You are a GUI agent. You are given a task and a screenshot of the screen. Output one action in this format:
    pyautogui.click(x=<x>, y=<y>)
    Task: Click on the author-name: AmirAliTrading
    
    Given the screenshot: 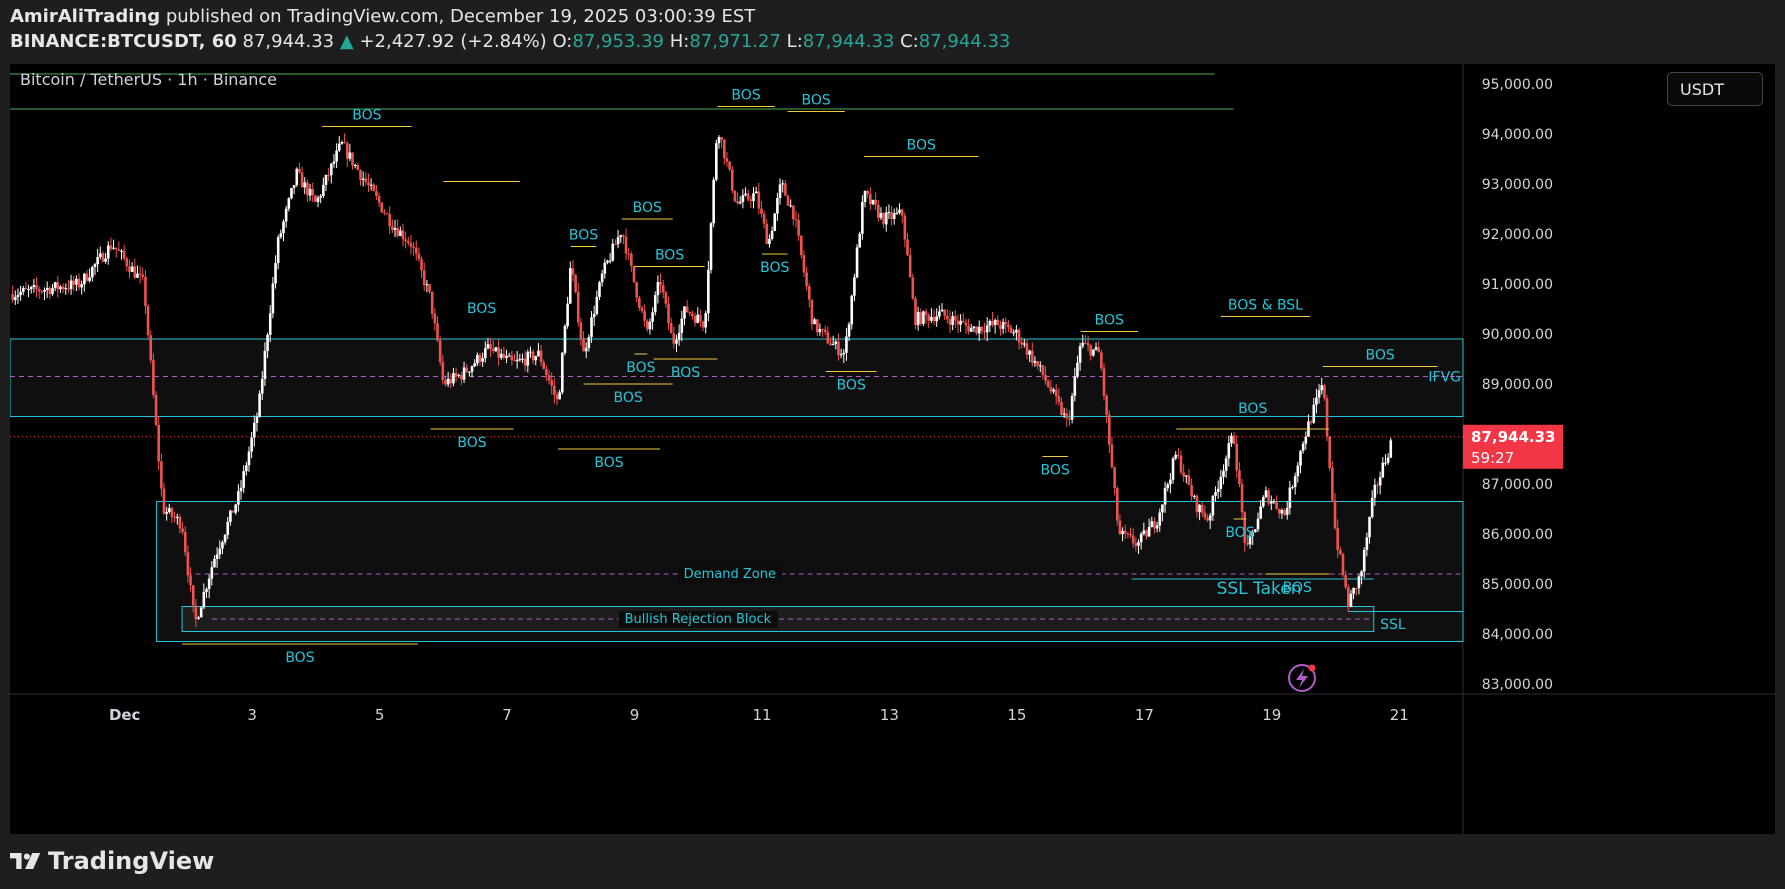 What is the action you would take?
    pyautogui.click(x=85, y=16)
    